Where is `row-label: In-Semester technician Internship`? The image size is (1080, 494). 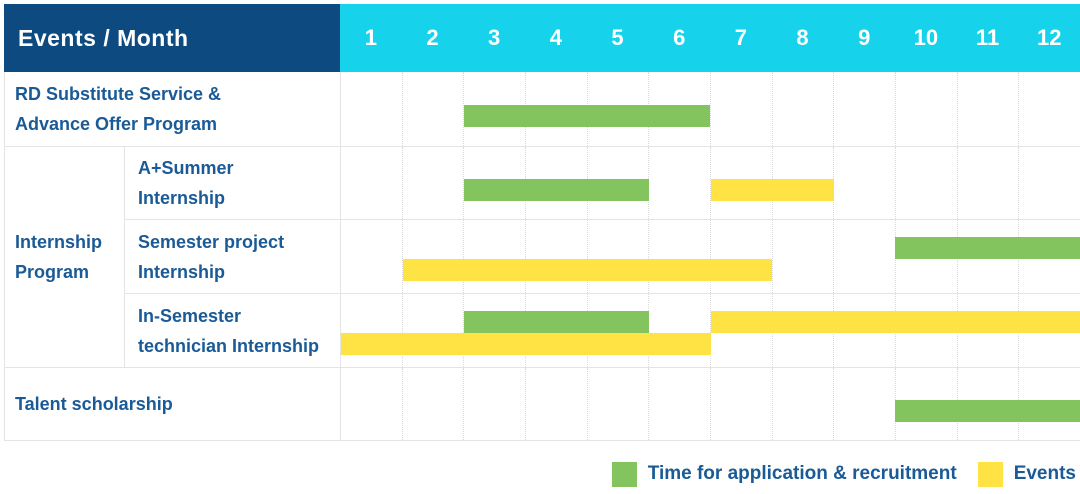
row-label: In-Semester technician Internship is located at coordinates (233, 330).